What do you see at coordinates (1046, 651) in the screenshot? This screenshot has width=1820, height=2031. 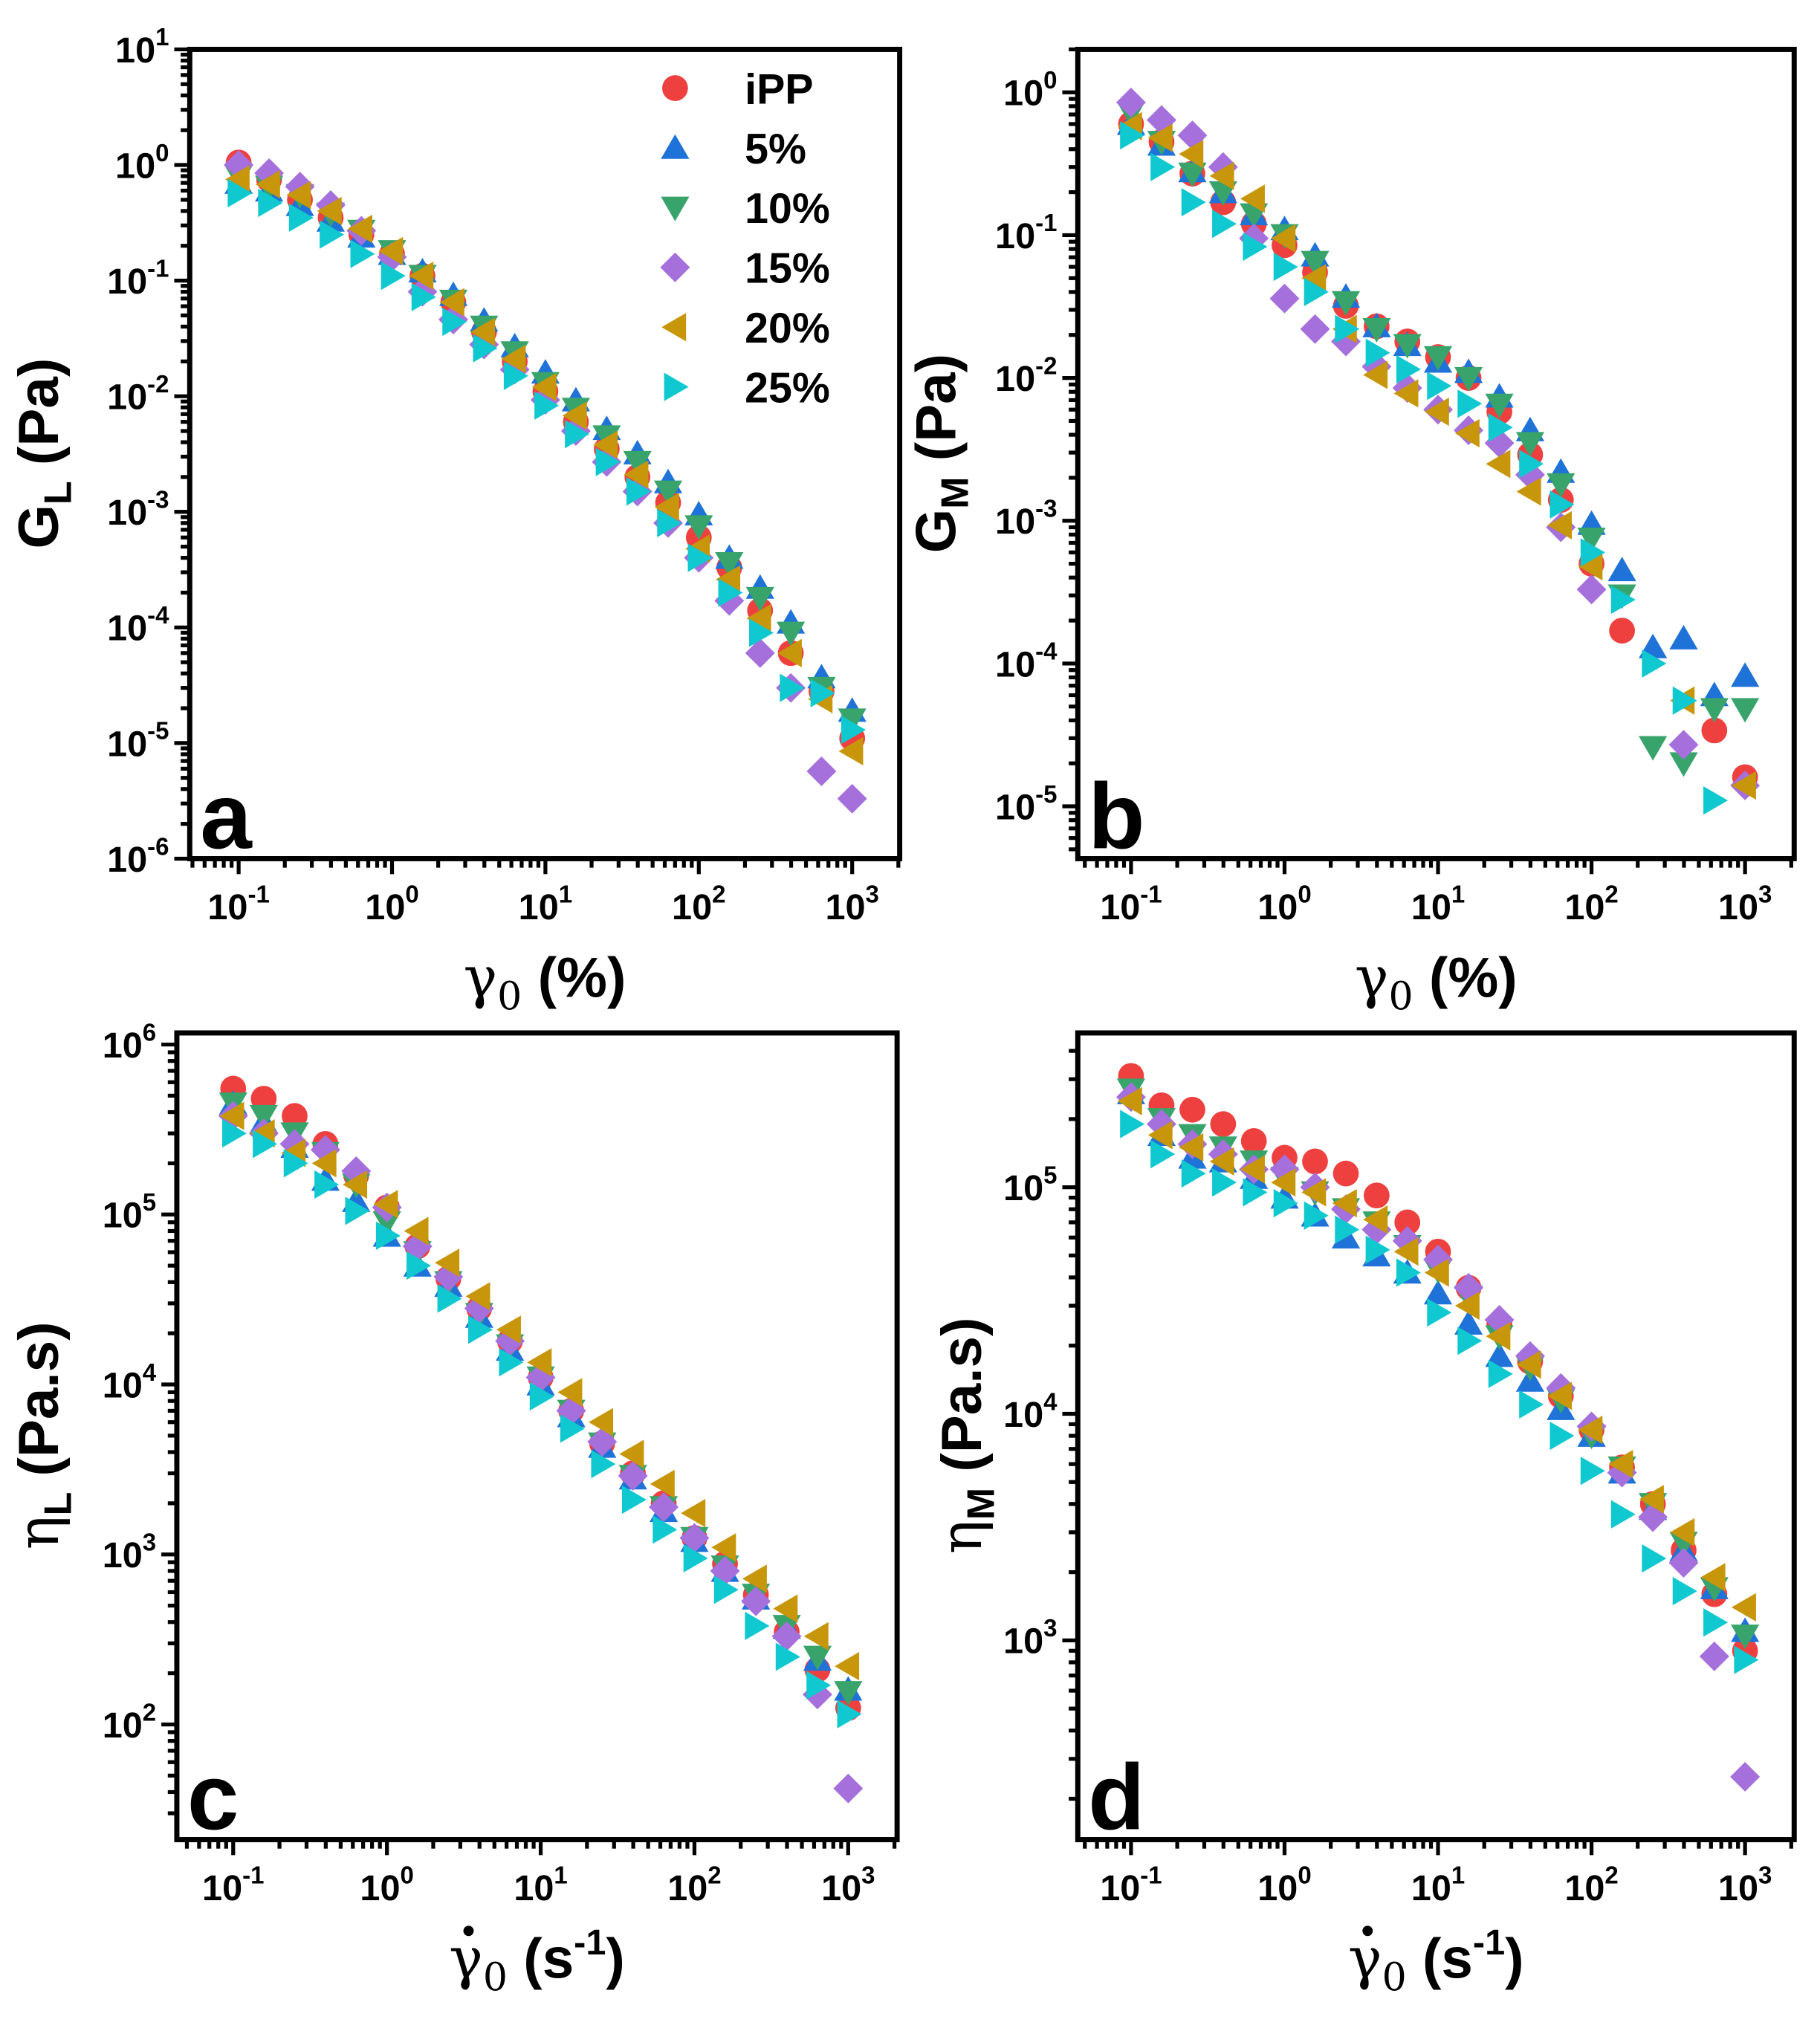 I see `y-tick-exponent: -4` at bounding box center [1046, 651].